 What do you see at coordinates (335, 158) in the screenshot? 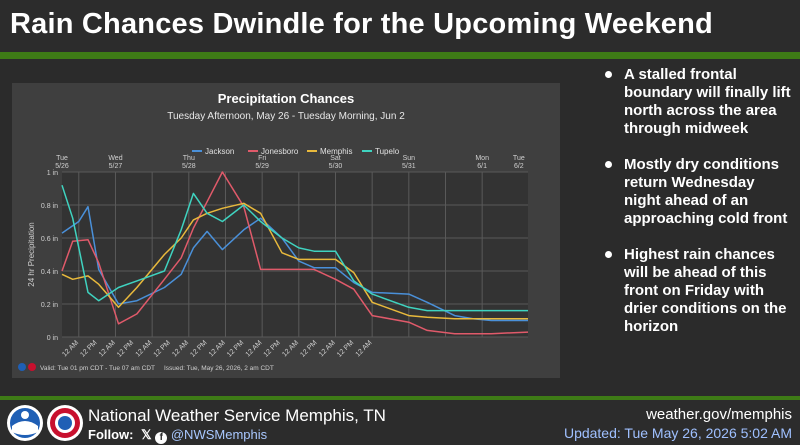
I see `day-label: Sat` at bounding box center [335, 158].